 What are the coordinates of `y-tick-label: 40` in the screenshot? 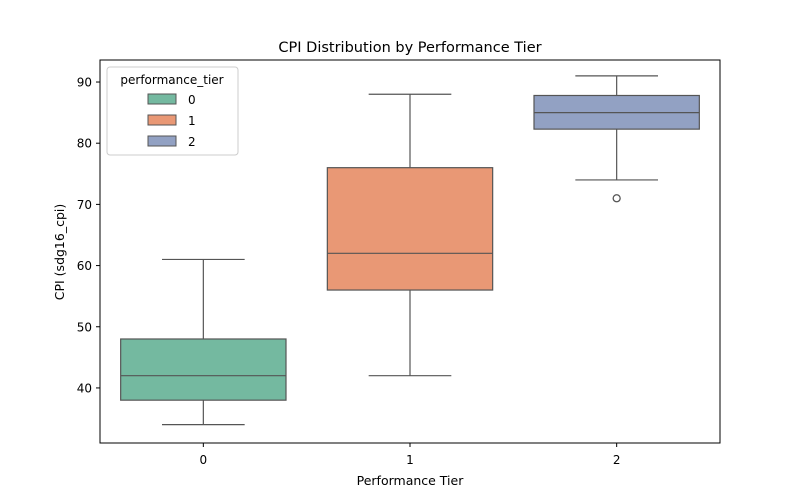 It's located at (84, 388).